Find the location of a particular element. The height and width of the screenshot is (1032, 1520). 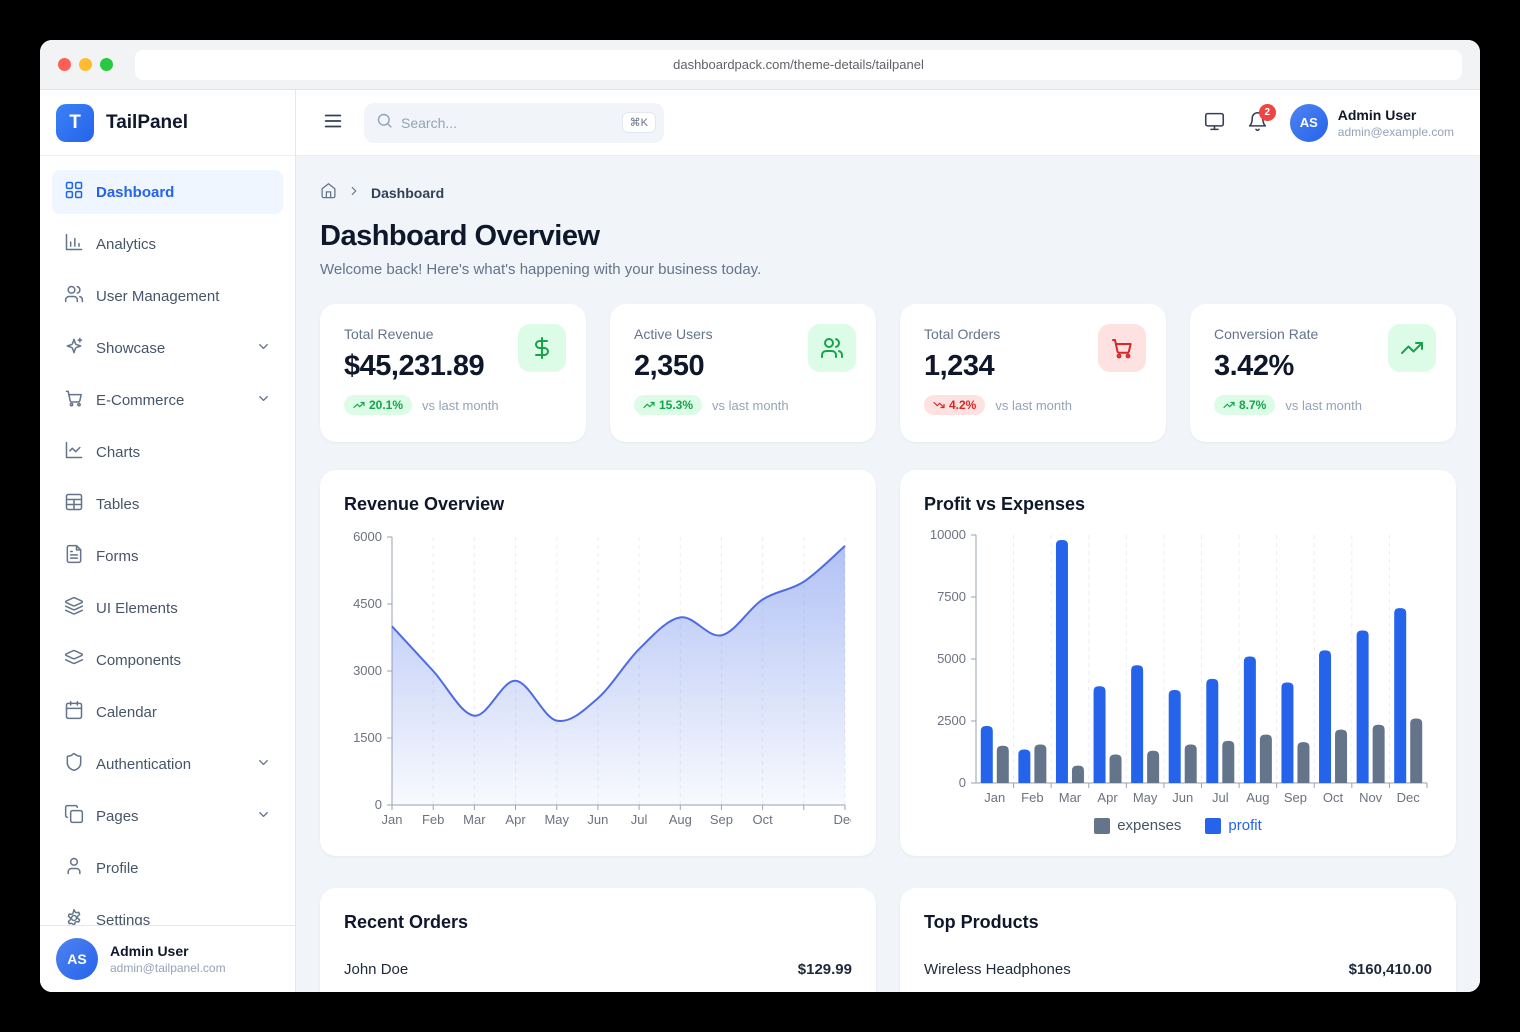

minimize-window-button is located at coordinates (85, 64).